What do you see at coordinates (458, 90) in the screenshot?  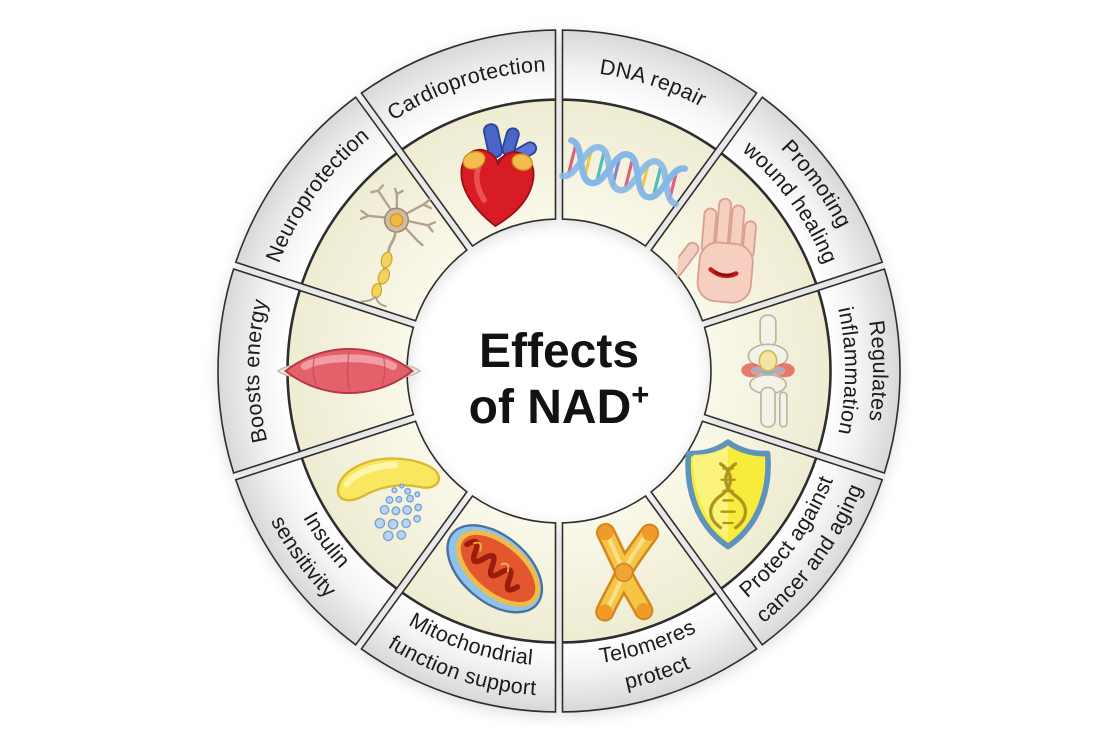 I see `segment-cardioprotection-label-band` at bounding box center [458, 90].